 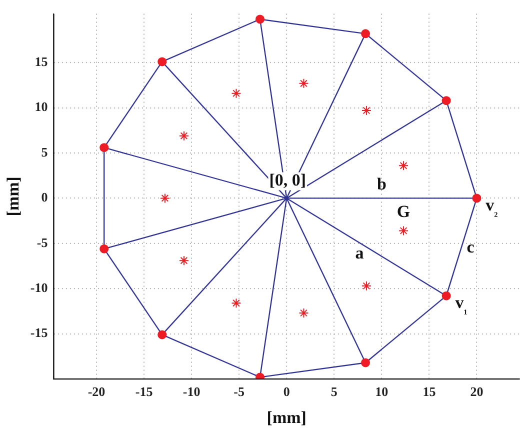 What do you see at coordinates (41, 61) in the screenshot?
I see `y-tick-label: 15` at bounding box center [41, 61].